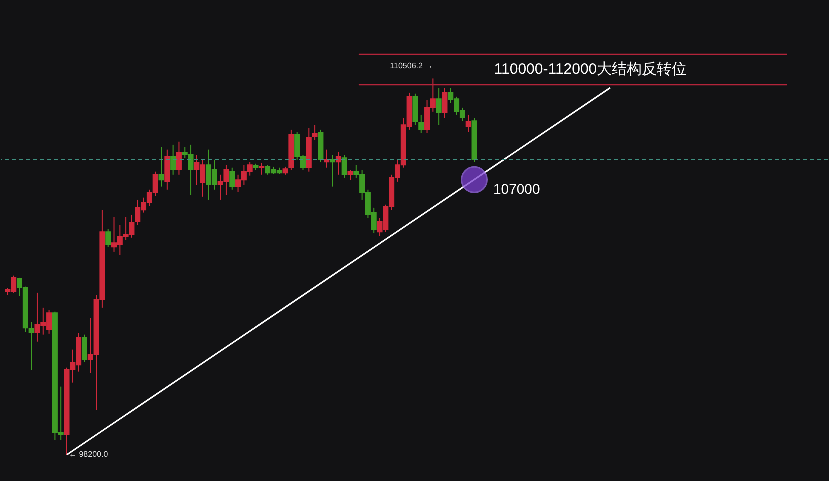  What do you see at coordinates (89, 455) in the screenshot?
I see `annotation: ← 98200.0` at bounding box center [89, 455].